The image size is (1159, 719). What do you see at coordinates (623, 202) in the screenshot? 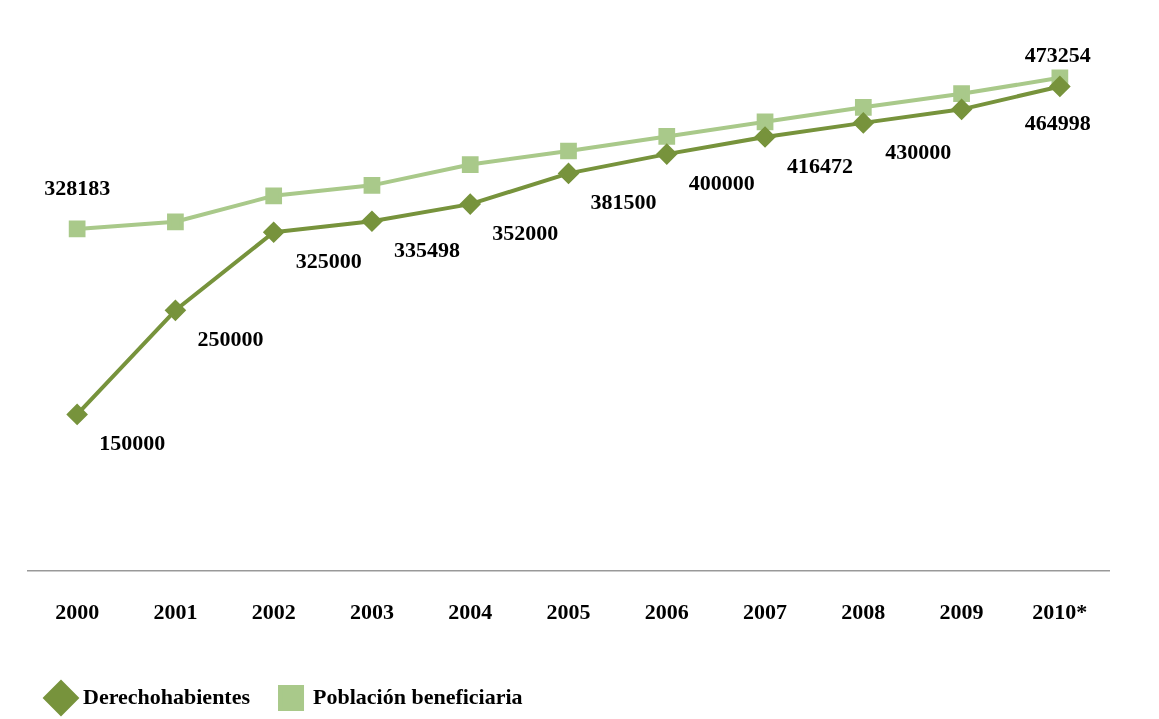
I see `data-label: 381500` at bounding box center [623, 202].